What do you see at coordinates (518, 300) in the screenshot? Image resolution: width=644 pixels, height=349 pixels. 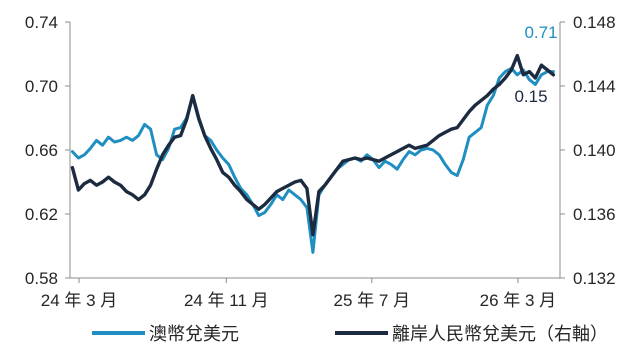 I see `x-axis-tick-label: 26 年 3 月` at bounding box center [518, 300].